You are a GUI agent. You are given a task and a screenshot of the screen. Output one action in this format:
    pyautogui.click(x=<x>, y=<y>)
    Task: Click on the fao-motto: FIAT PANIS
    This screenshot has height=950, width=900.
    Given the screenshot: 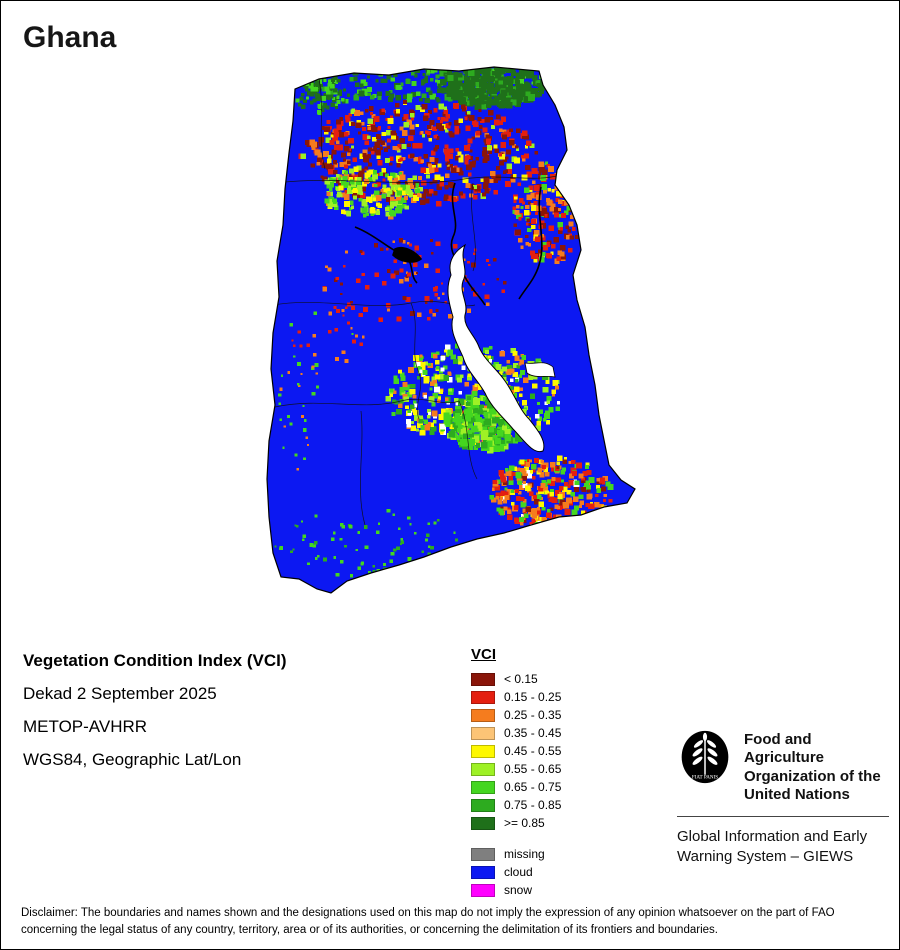 What is the action you would take?
    pyautogui.click(x=705, y=777)
    